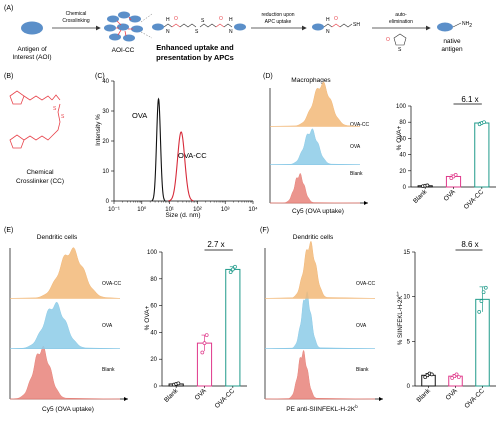 The image size is (500, 424). What do you see at coordinates (450, 195) in the screenshot?
I see `panelD-bar-x-label-ova: OVA` at bounding box center [450, 195].